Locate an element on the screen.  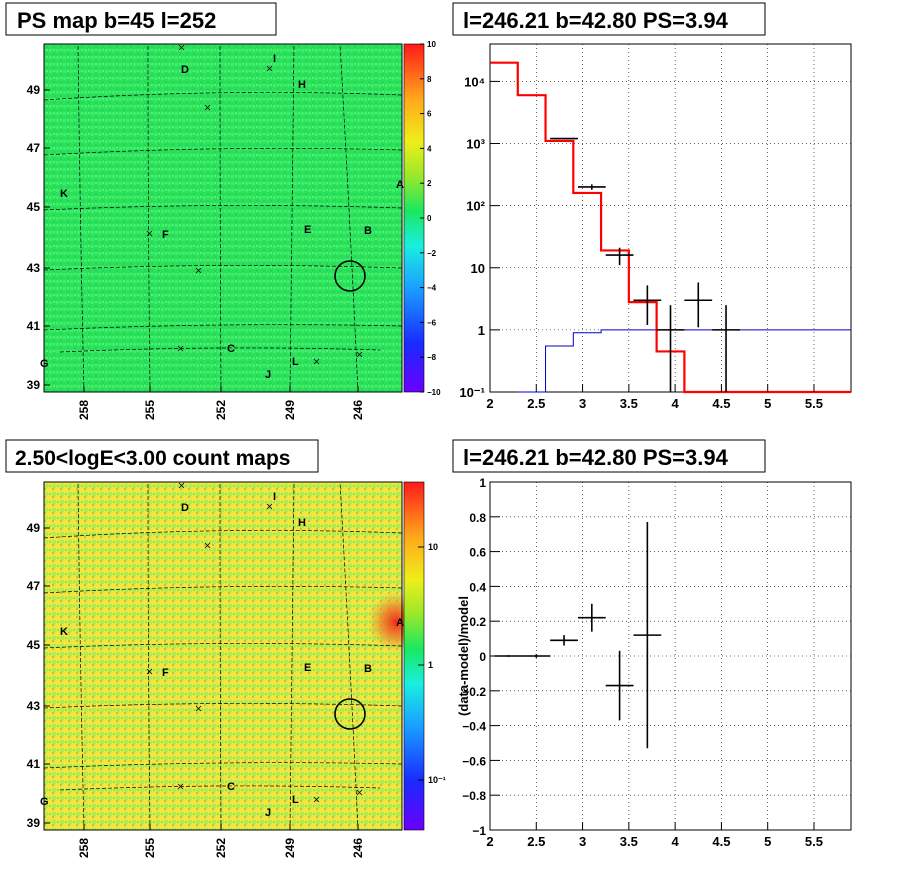
spectrum-y-tick-label: 1 is located at coordinates (481, 330).